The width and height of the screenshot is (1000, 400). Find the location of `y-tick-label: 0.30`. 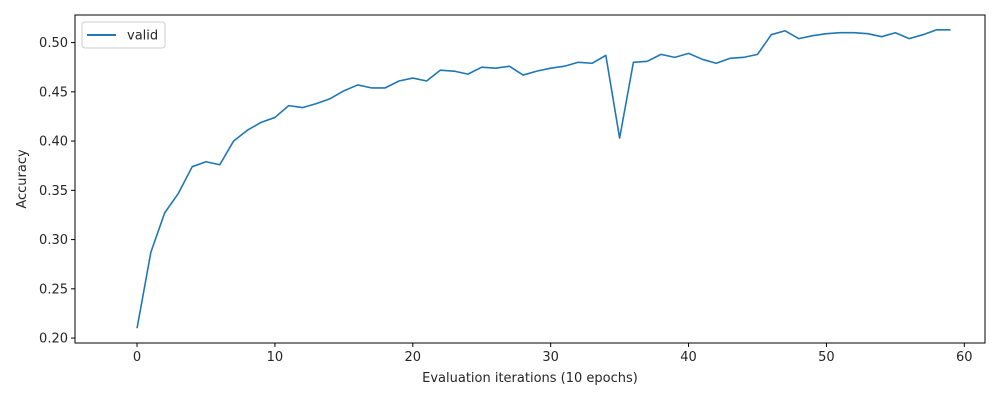

y-tick-label: 0.30 is located at coordinates (53, 240).